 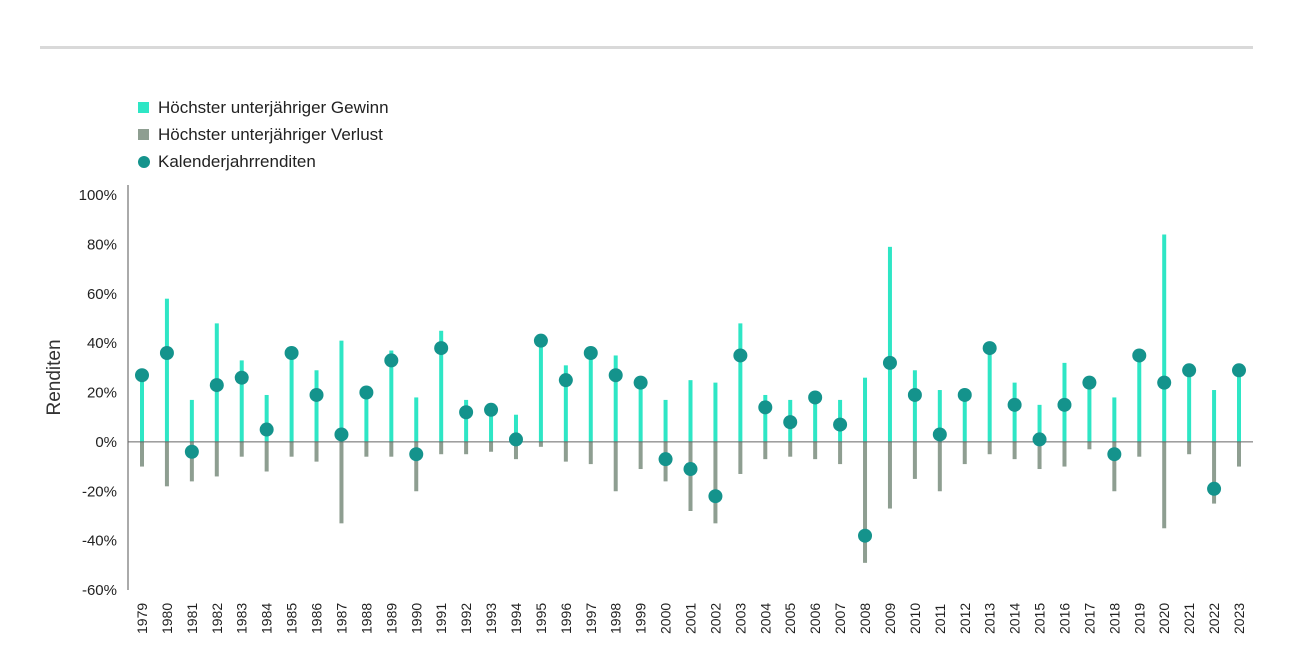 I want to click on legend-item-loss: Höchster unterjähriger Verlust, so click(x=263, y=134).